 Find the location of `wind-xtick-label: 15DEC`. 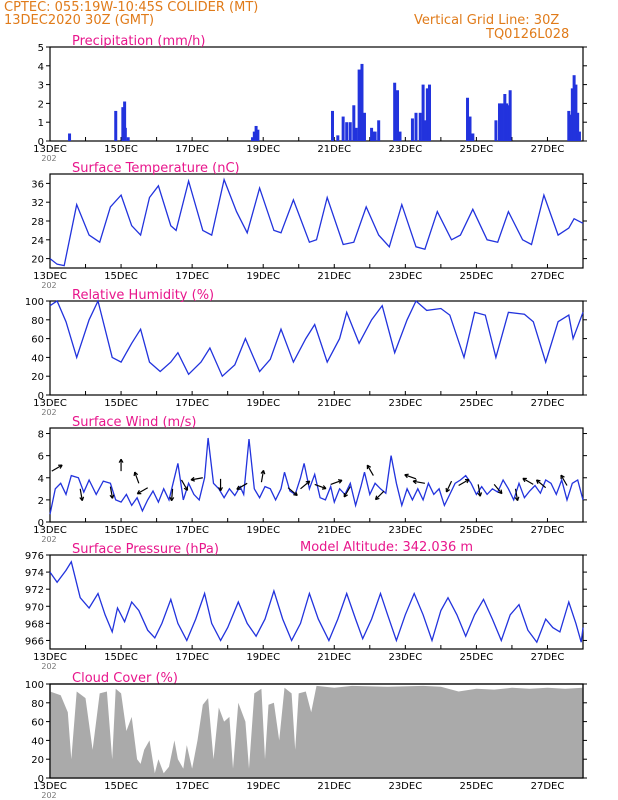

wind-xtick-label: 15DEC is located at coordinates (121, 530).